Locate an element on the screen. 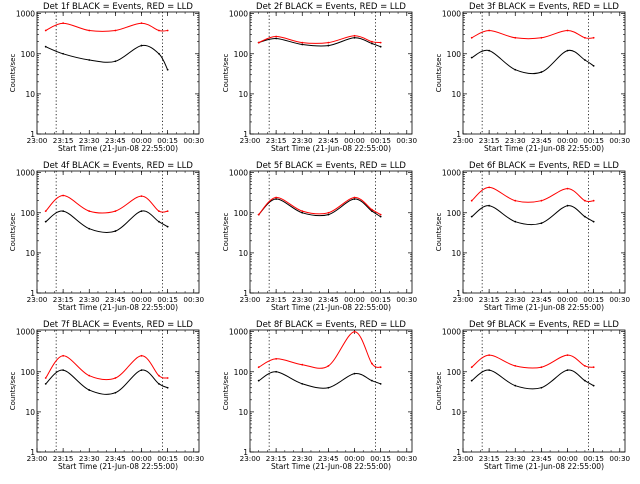  panel-title: Det 7f BLACK = Events, RED = LLD is located at coordinates (118, 325).